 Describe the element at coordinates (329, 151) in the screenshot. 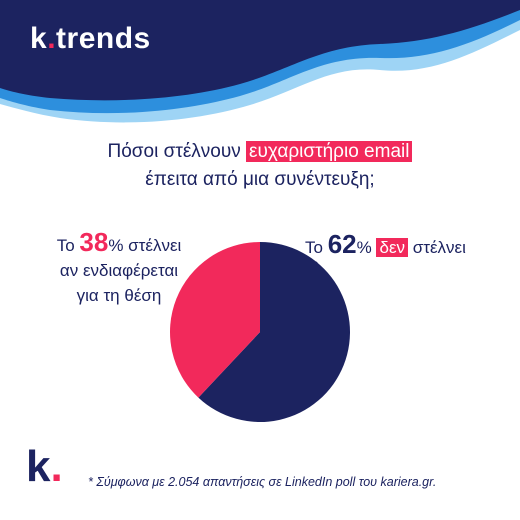

I see `title-highlight: ευχαριστήριο email` at that location.